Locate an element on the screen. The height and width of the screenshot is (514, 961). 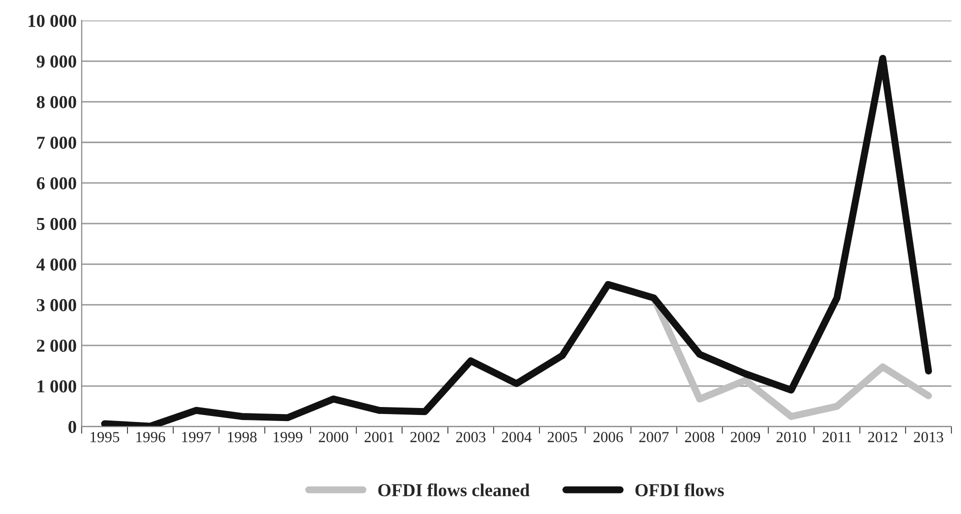
x-tick-label: 2001 is located at coordinates (379, 437).